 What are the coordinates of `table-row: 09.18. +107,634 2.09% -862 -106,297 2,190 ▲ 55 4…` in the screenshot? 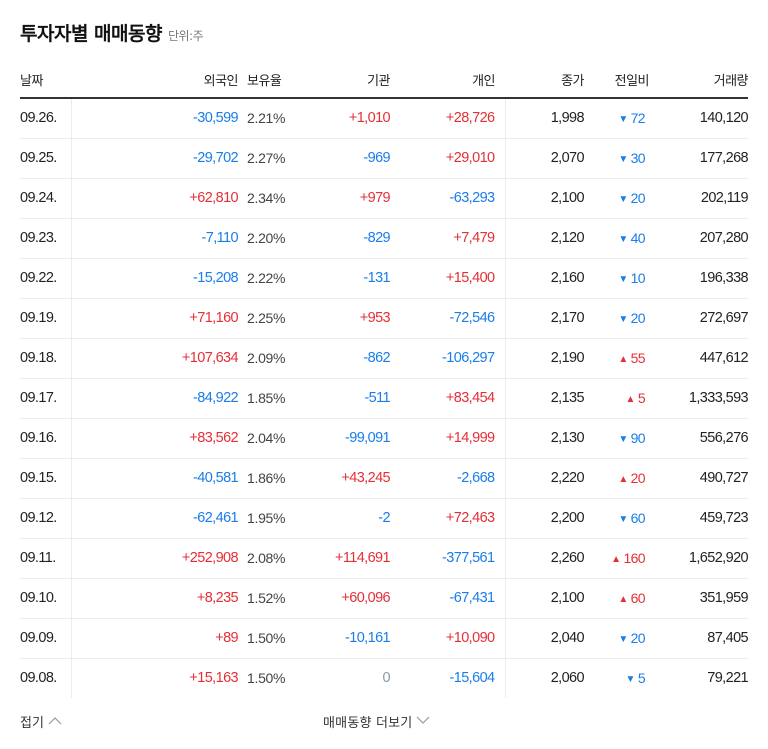 It's located at (384, 358).